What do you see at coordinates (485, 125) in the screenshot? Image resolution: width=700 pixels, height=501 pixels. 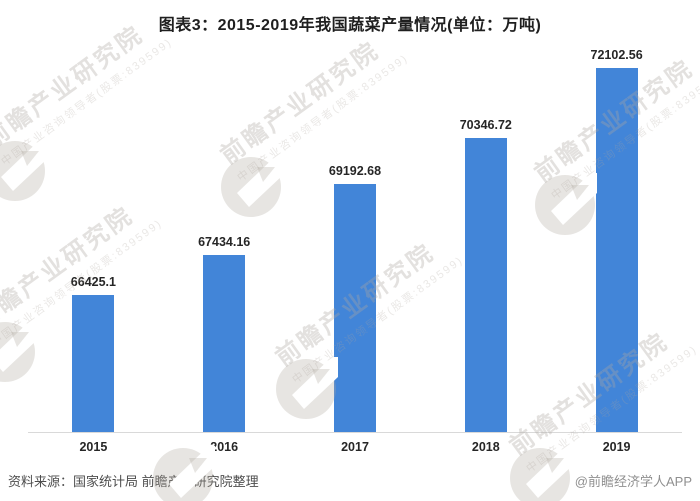 I see `bar-value-label-2018: 70346.72` at bounding box center [485, 125].